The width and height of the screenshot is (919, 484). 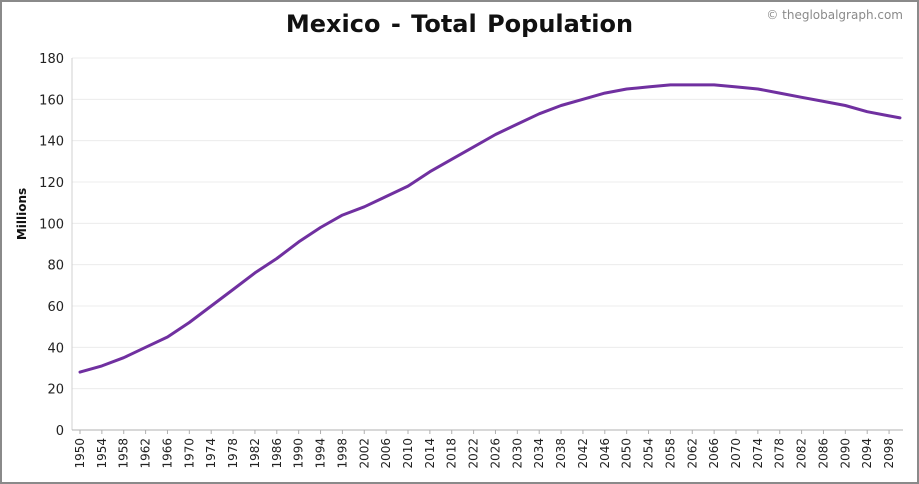 I want to click on y-tick-label: 180, so click(x=51, y=59).